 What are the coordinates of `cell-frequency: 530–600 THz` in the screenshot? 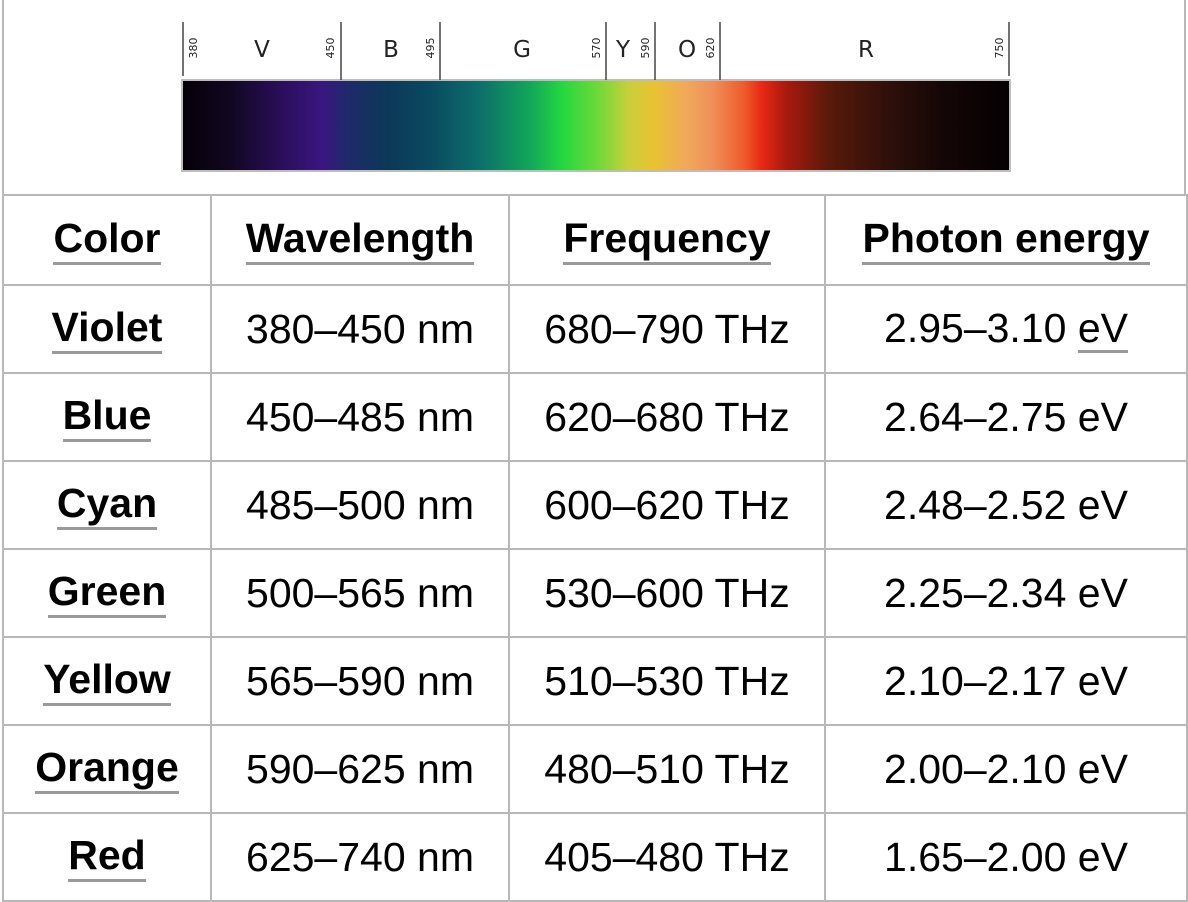 It's located at (667, 593).